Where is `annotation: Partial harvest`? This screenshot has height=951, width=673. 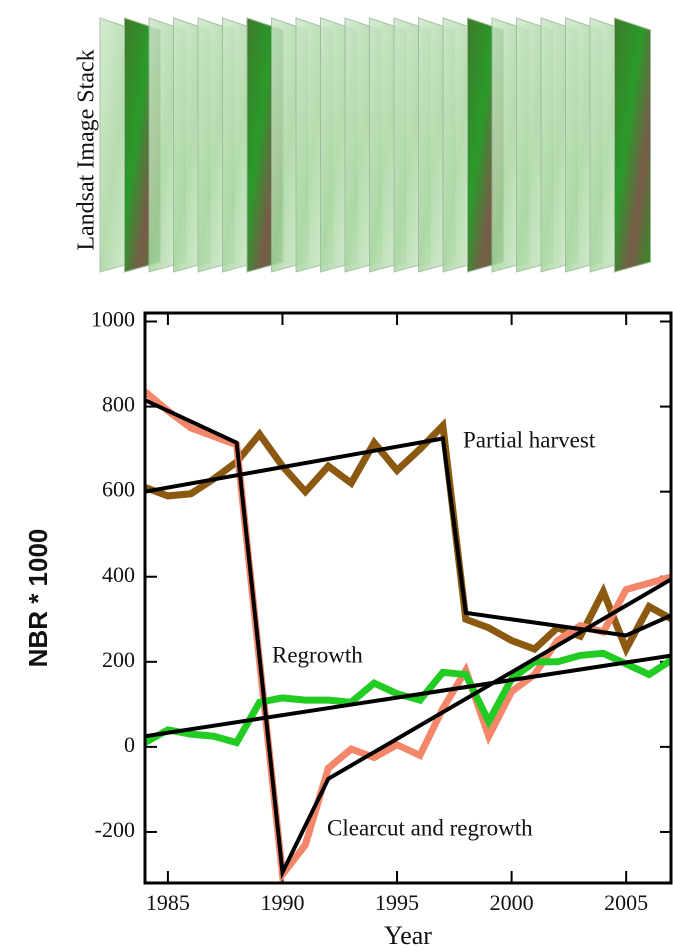 annotation: Partial harvest is located at coordinates (529, 439).